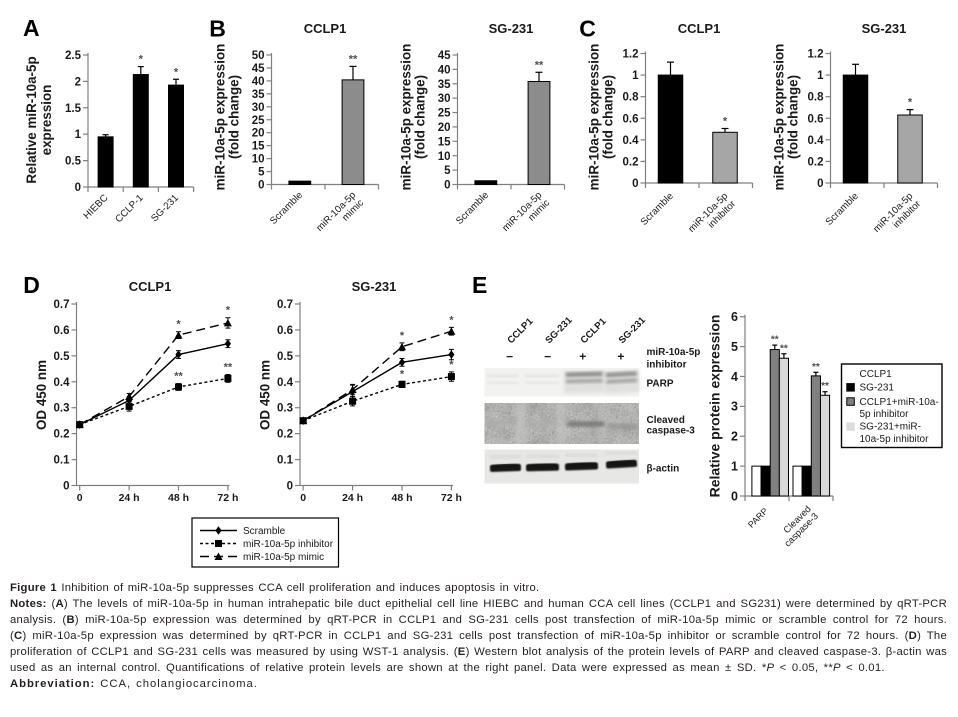 The image size is (958, 717). What do you see at coordinates (674, 352) in the screenshot?
I see `svg-text: miR-10a-5p` at bounding box center [674, 352].